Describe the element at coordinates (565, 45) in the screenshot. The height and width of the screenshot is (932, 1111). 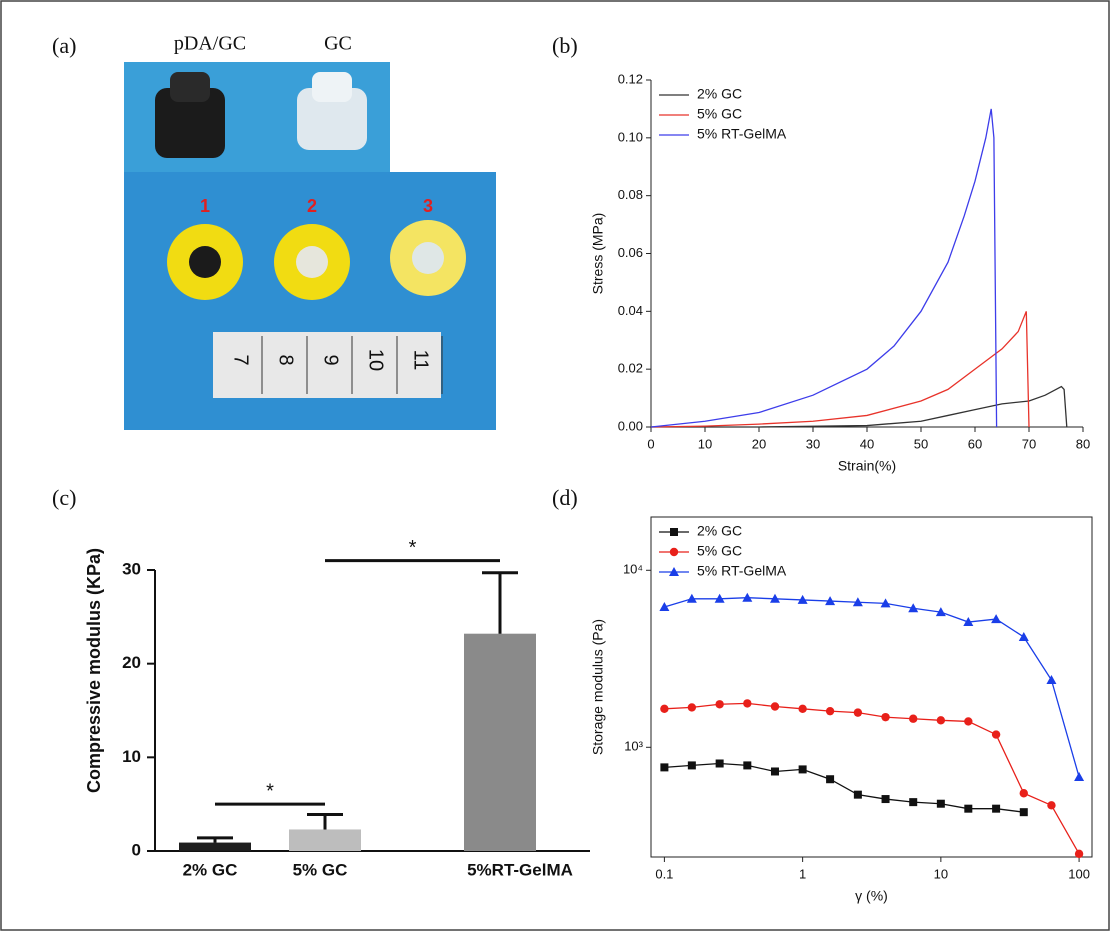
I see `panel-label: (b)` at that location.